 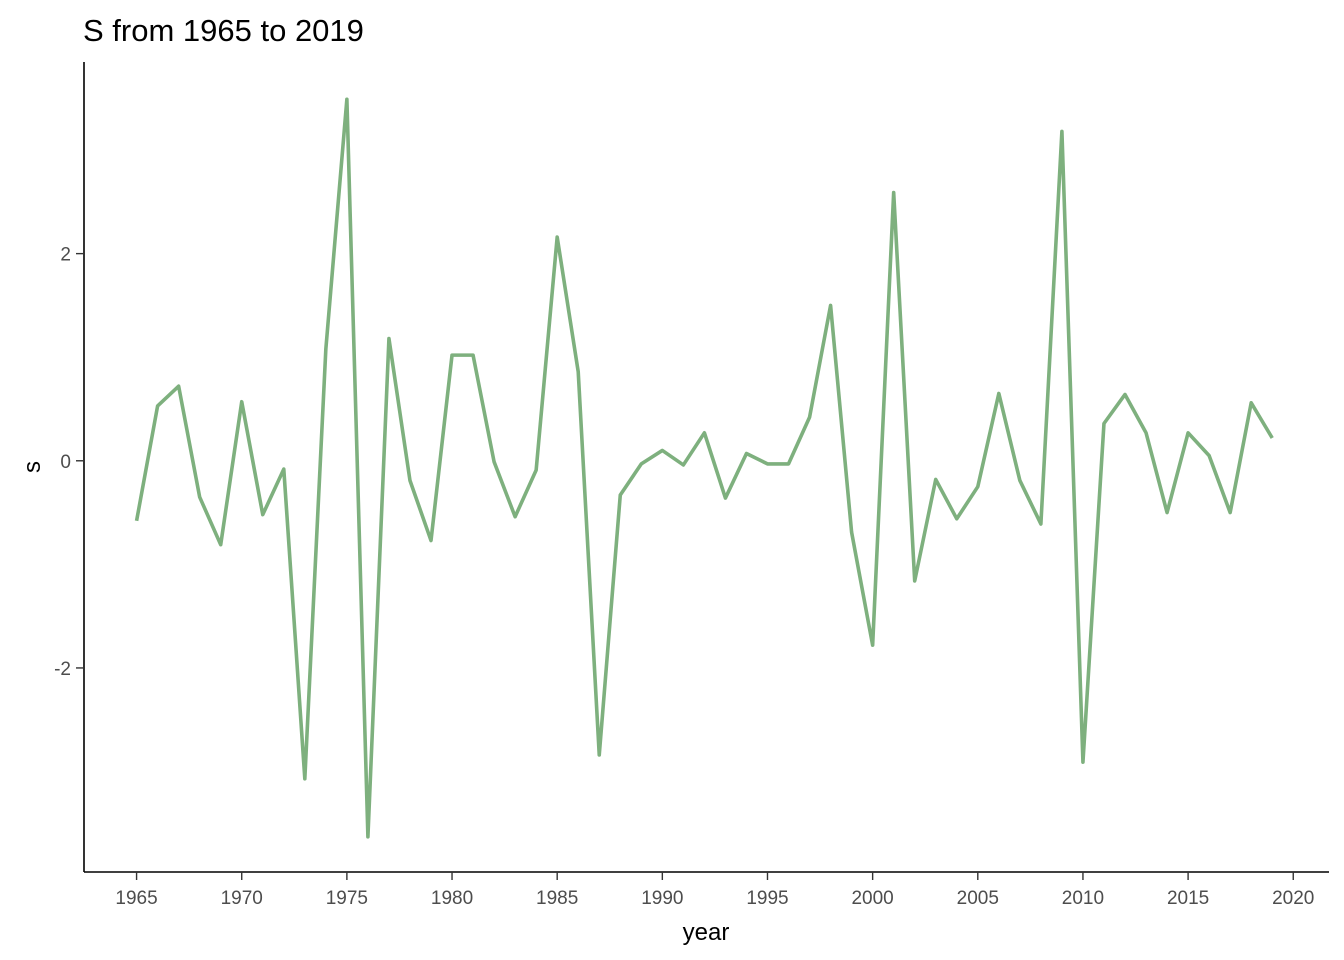 What do you see at coordinates (1293, 898) in the screenshot?
I see `x-tick-label: 2020` at bounding box center [1293, 898].